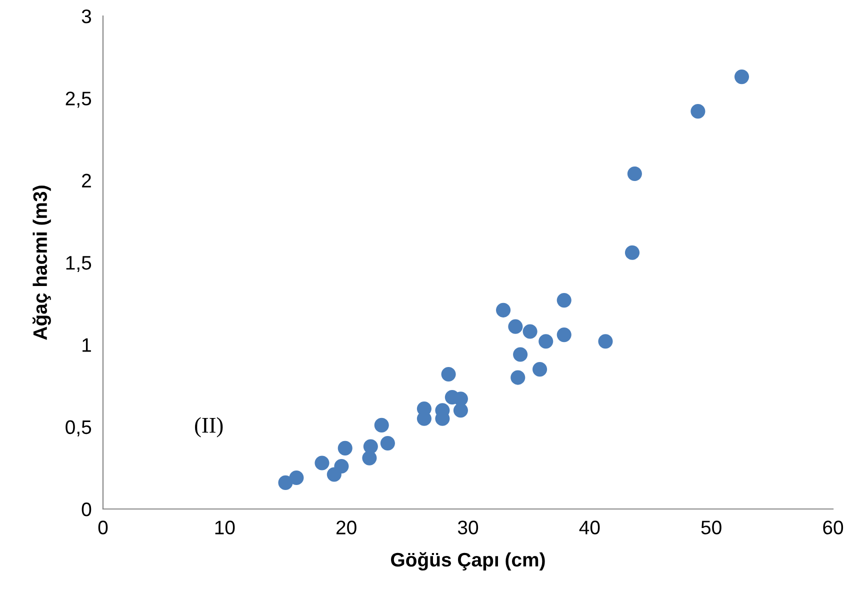  What do you see at coordinates (589, 527) in the screenshot?
I see `x-tick-label: 40` at bounding box center [589, 527].